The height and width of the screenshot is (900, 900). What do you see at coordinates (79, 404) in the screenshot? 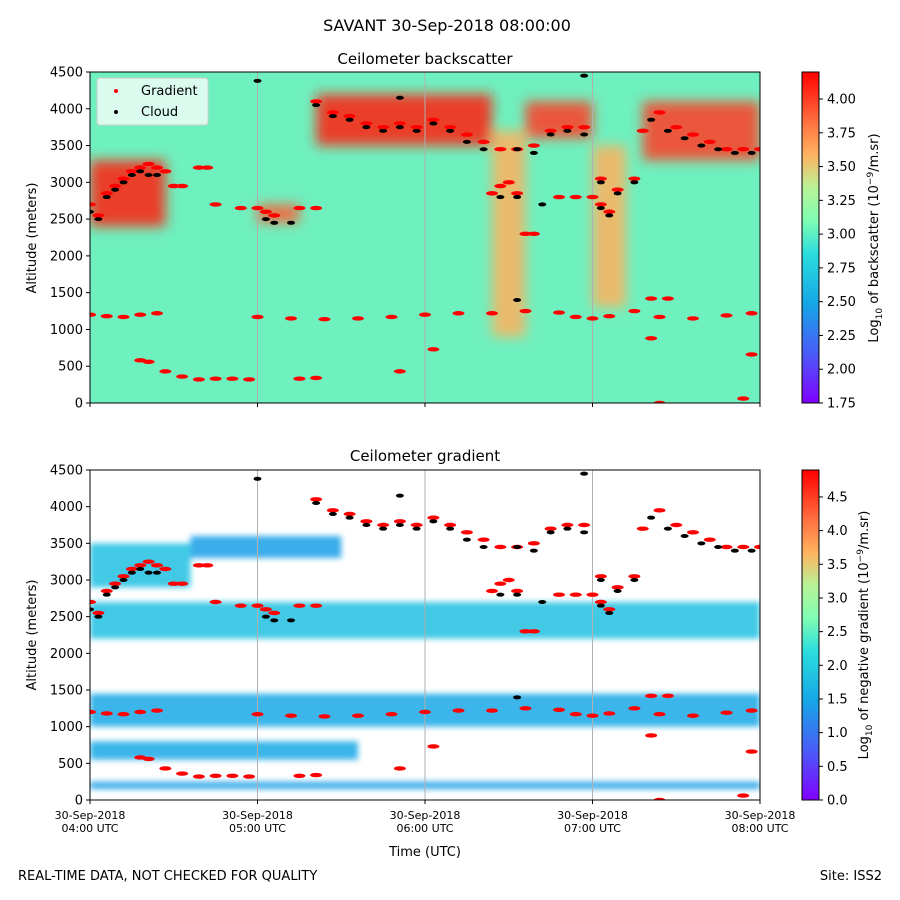
I see `y-tick-label: 0` at bounding box center [79, 404].